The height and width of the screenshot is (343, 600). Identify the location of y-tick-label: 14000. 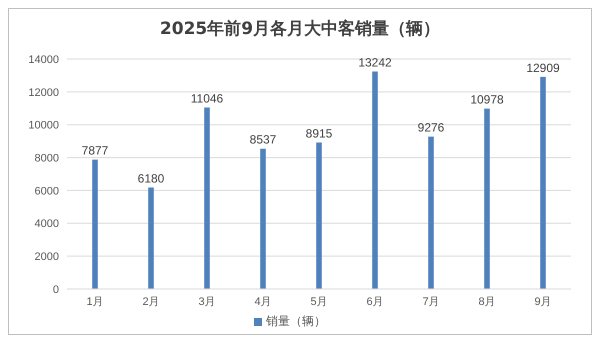
(43, 60).